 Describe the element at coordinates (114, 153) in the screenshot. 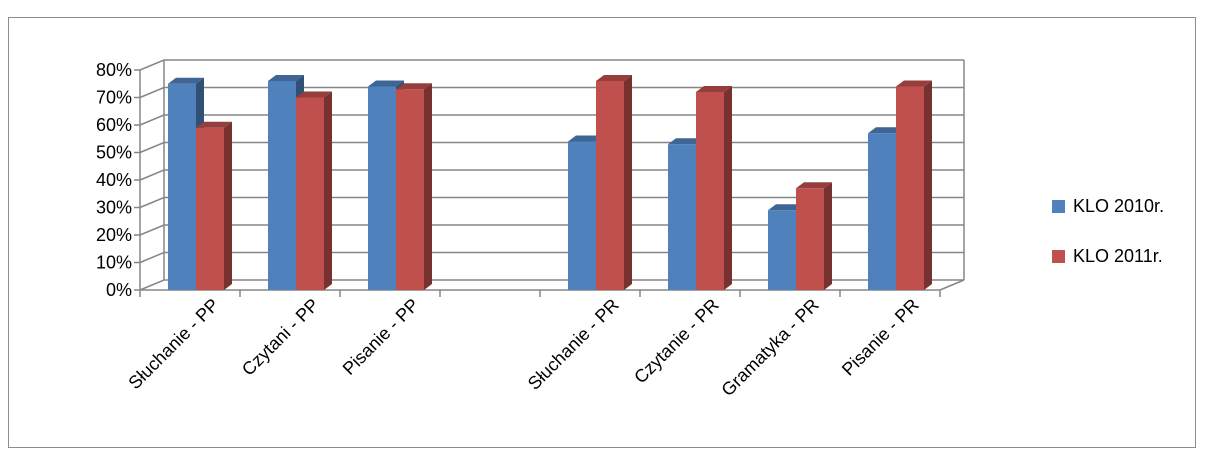

I see `y-tick-label: 50%` at that location.